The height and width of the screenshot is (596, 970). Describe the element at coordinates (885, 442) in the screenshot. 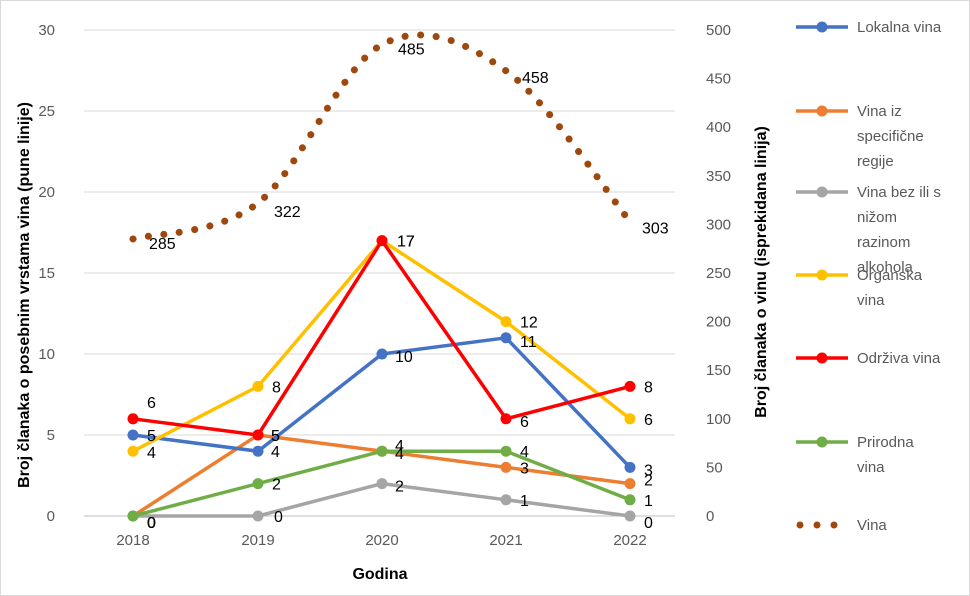

I see `legend-label: Prirodna` at that location.